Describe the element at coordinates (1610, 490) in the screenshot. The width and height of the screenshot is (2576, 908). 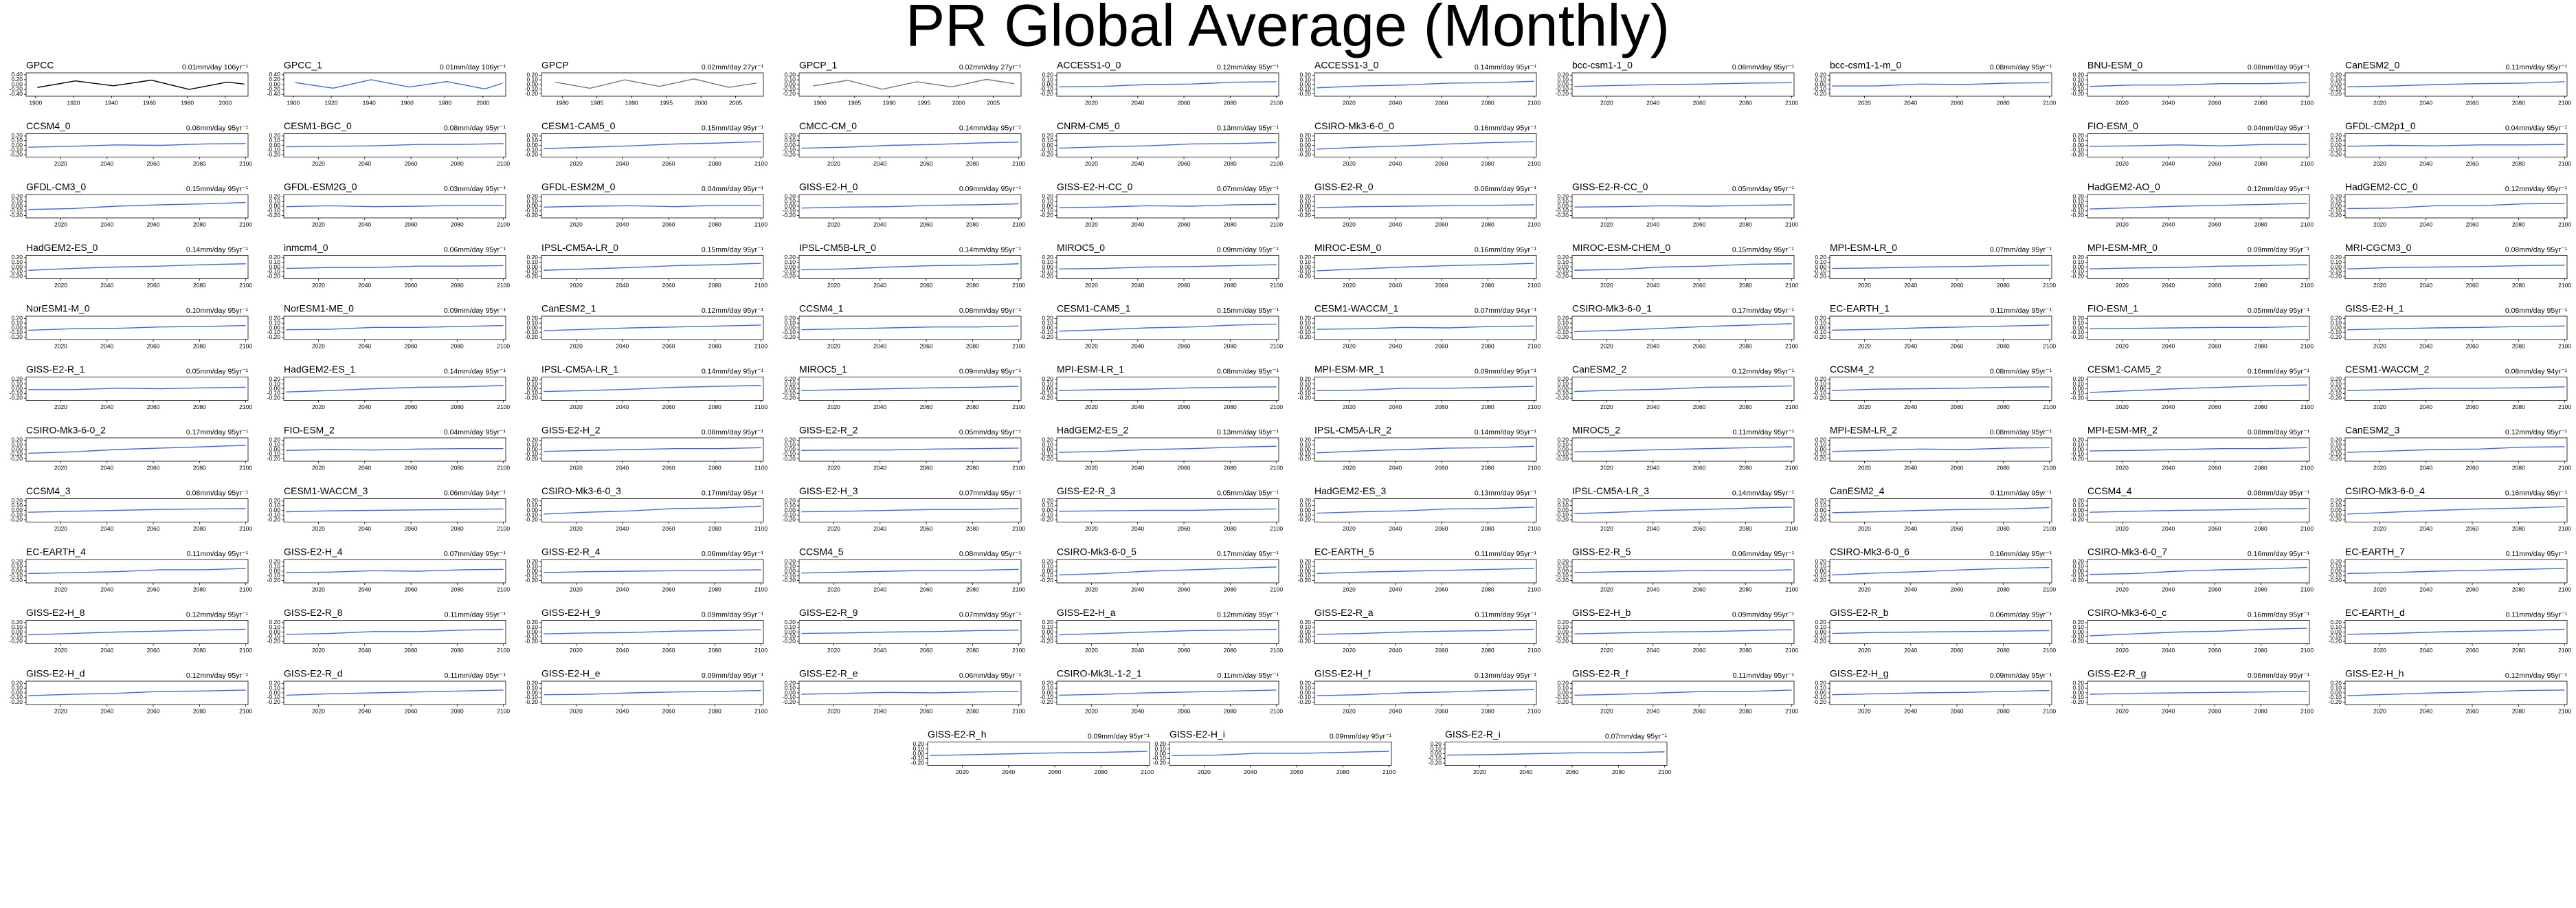
I see `panel-title: IPSL-CM5A-LR_3` at that location.